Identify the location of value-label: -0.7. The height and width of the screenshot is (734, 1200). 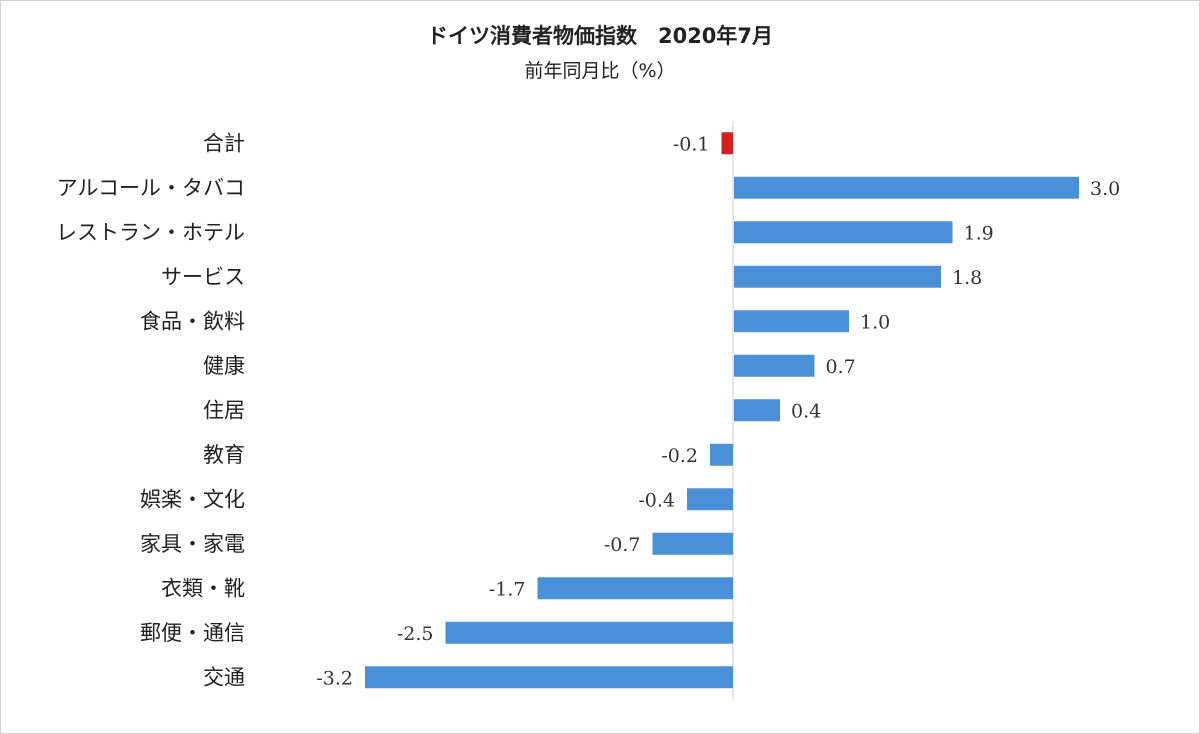
(622, 545).